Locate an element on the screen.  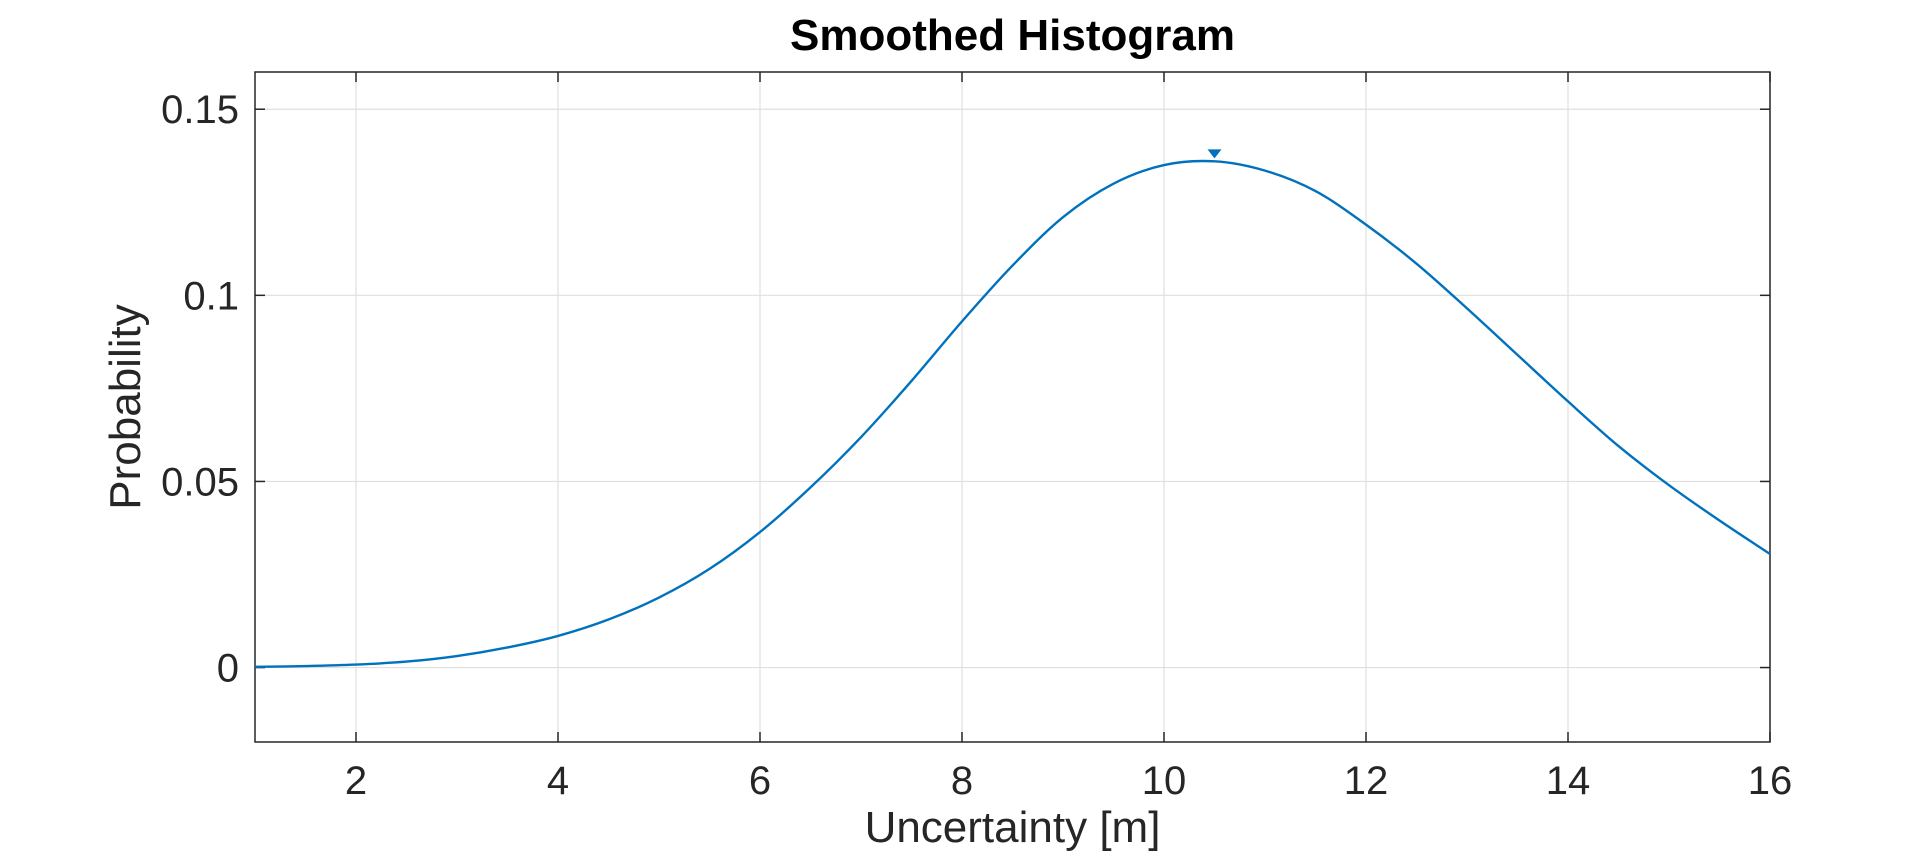
y-tick-label: 0.1 is located at coordinates (211, 296).